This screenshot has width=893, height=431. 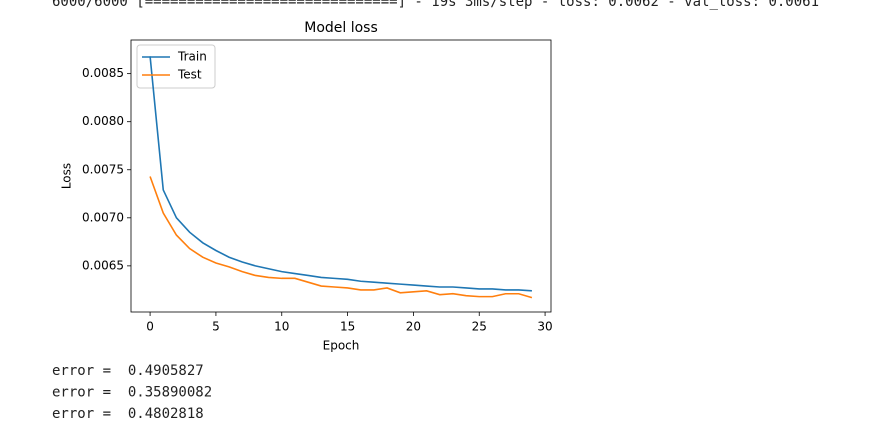 I want to click on y-tick-label: 0.0080, so click(x=103, y=121).